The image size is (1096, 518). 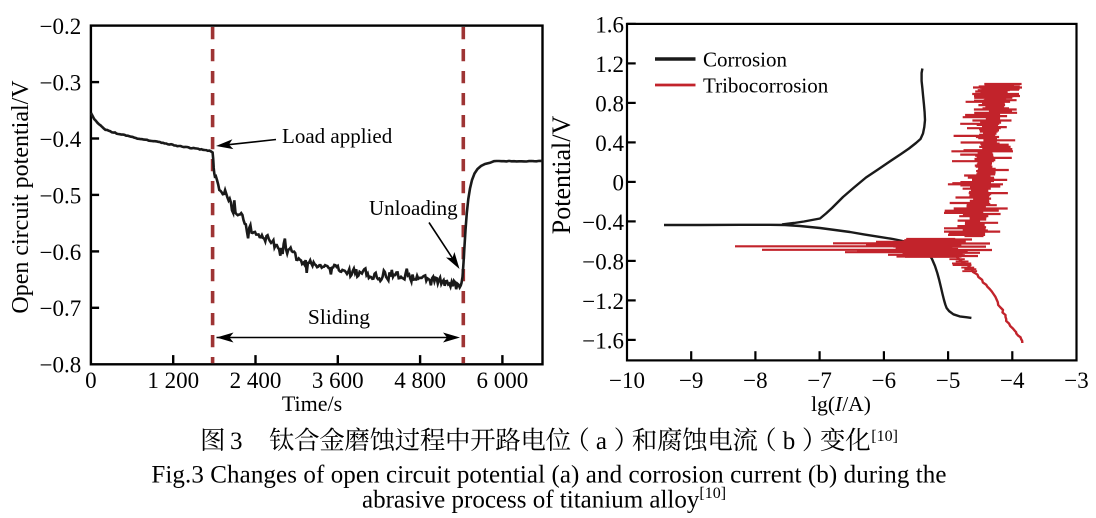 I want to click on svg-text: −1.6, so click(x=603, y=340).